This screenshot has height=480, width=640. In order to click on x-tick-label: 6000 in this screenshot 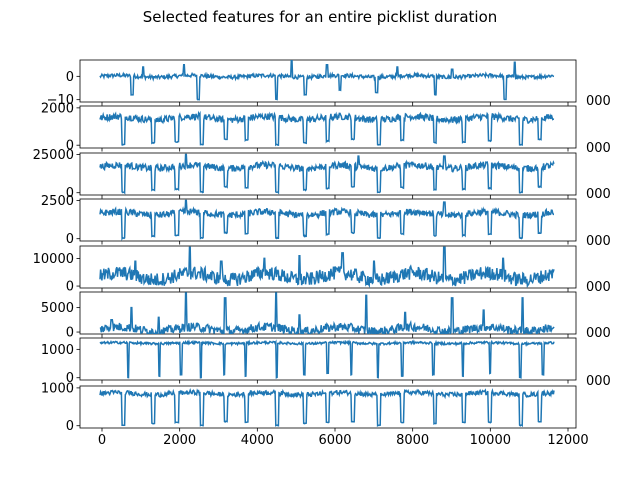, I will do `click(334, 440)`.